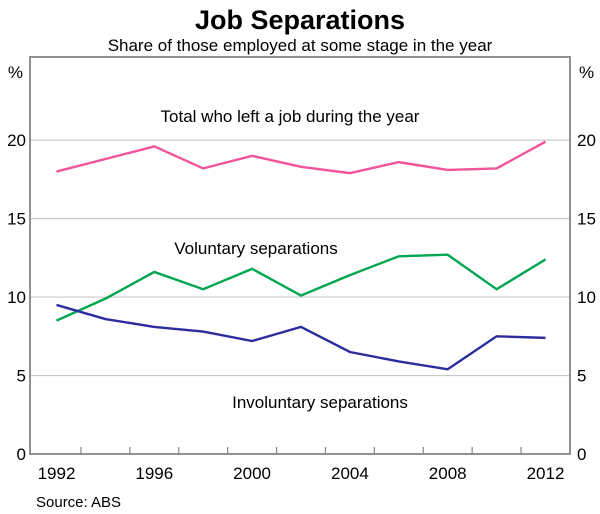 Image resolution: width=600 pixels, height=514 pixels. Describe the element at coordinates (154, 473) in the screenshot. I see `x-tick-label-1996: 1996` at that location.